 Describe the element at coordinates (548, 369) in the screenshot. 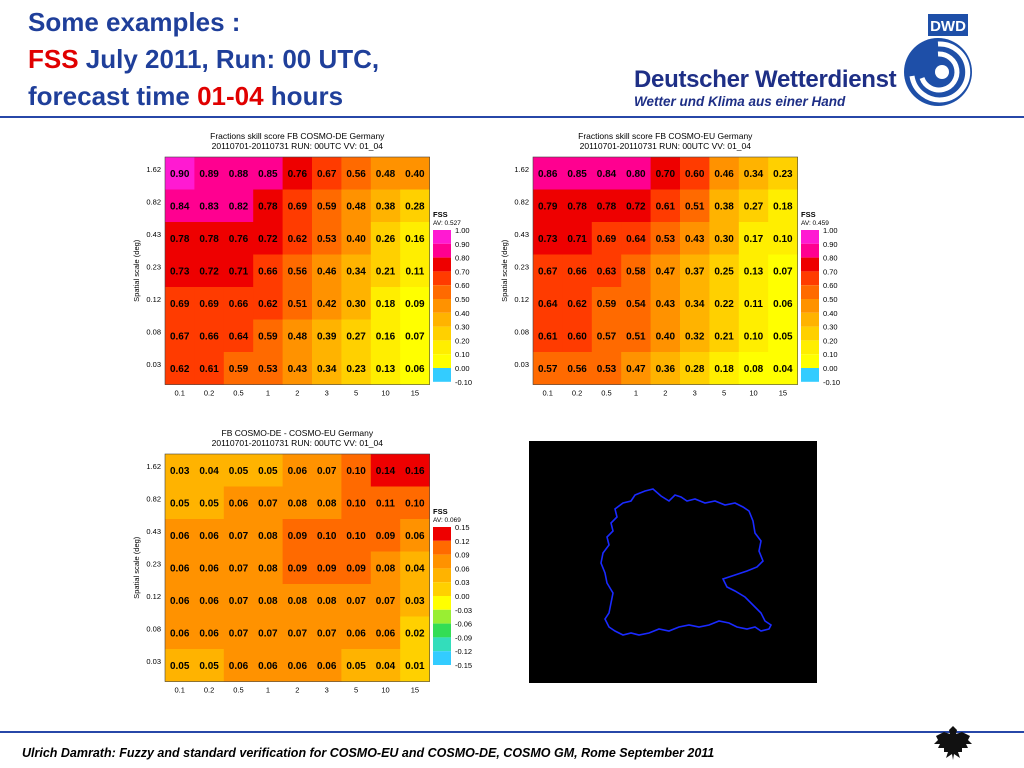

I see `cell-value-label: 0.57` at that location.